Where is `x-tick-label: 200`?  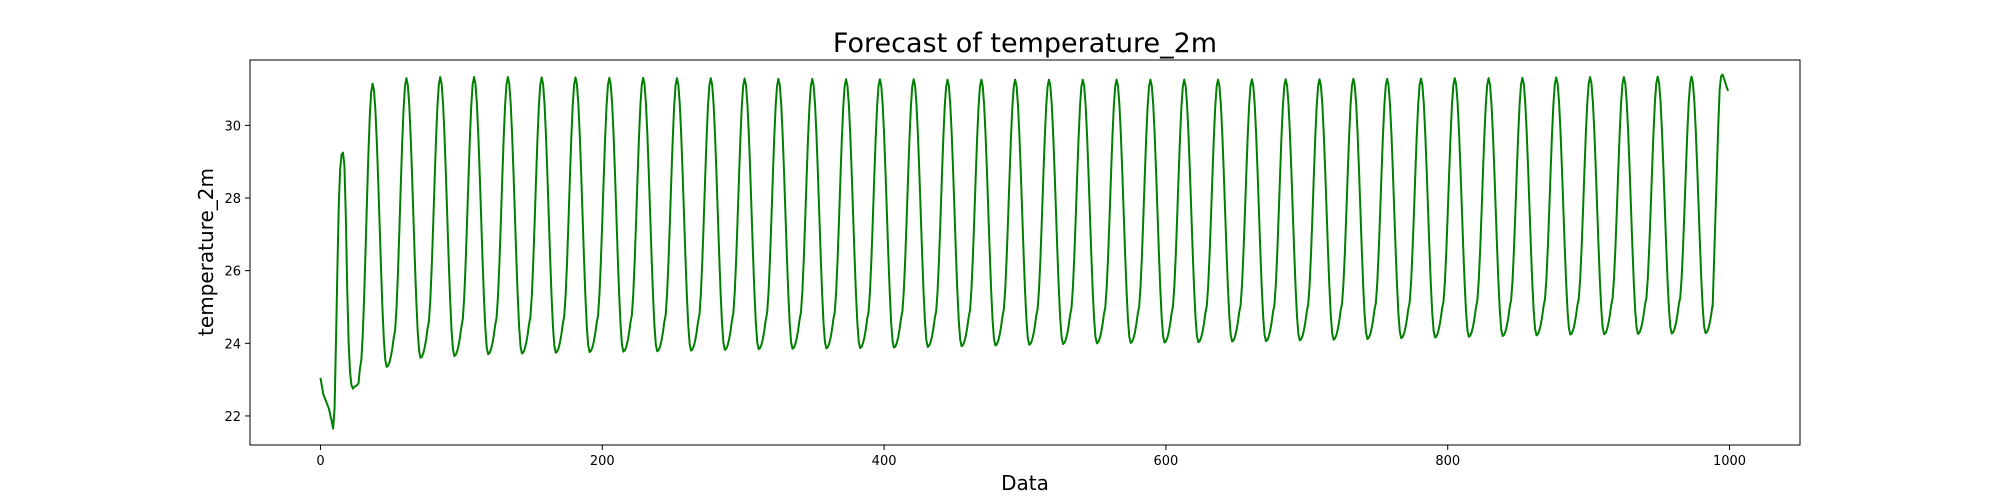 x-tick-label: 200 is located at coordinates (602, 461).